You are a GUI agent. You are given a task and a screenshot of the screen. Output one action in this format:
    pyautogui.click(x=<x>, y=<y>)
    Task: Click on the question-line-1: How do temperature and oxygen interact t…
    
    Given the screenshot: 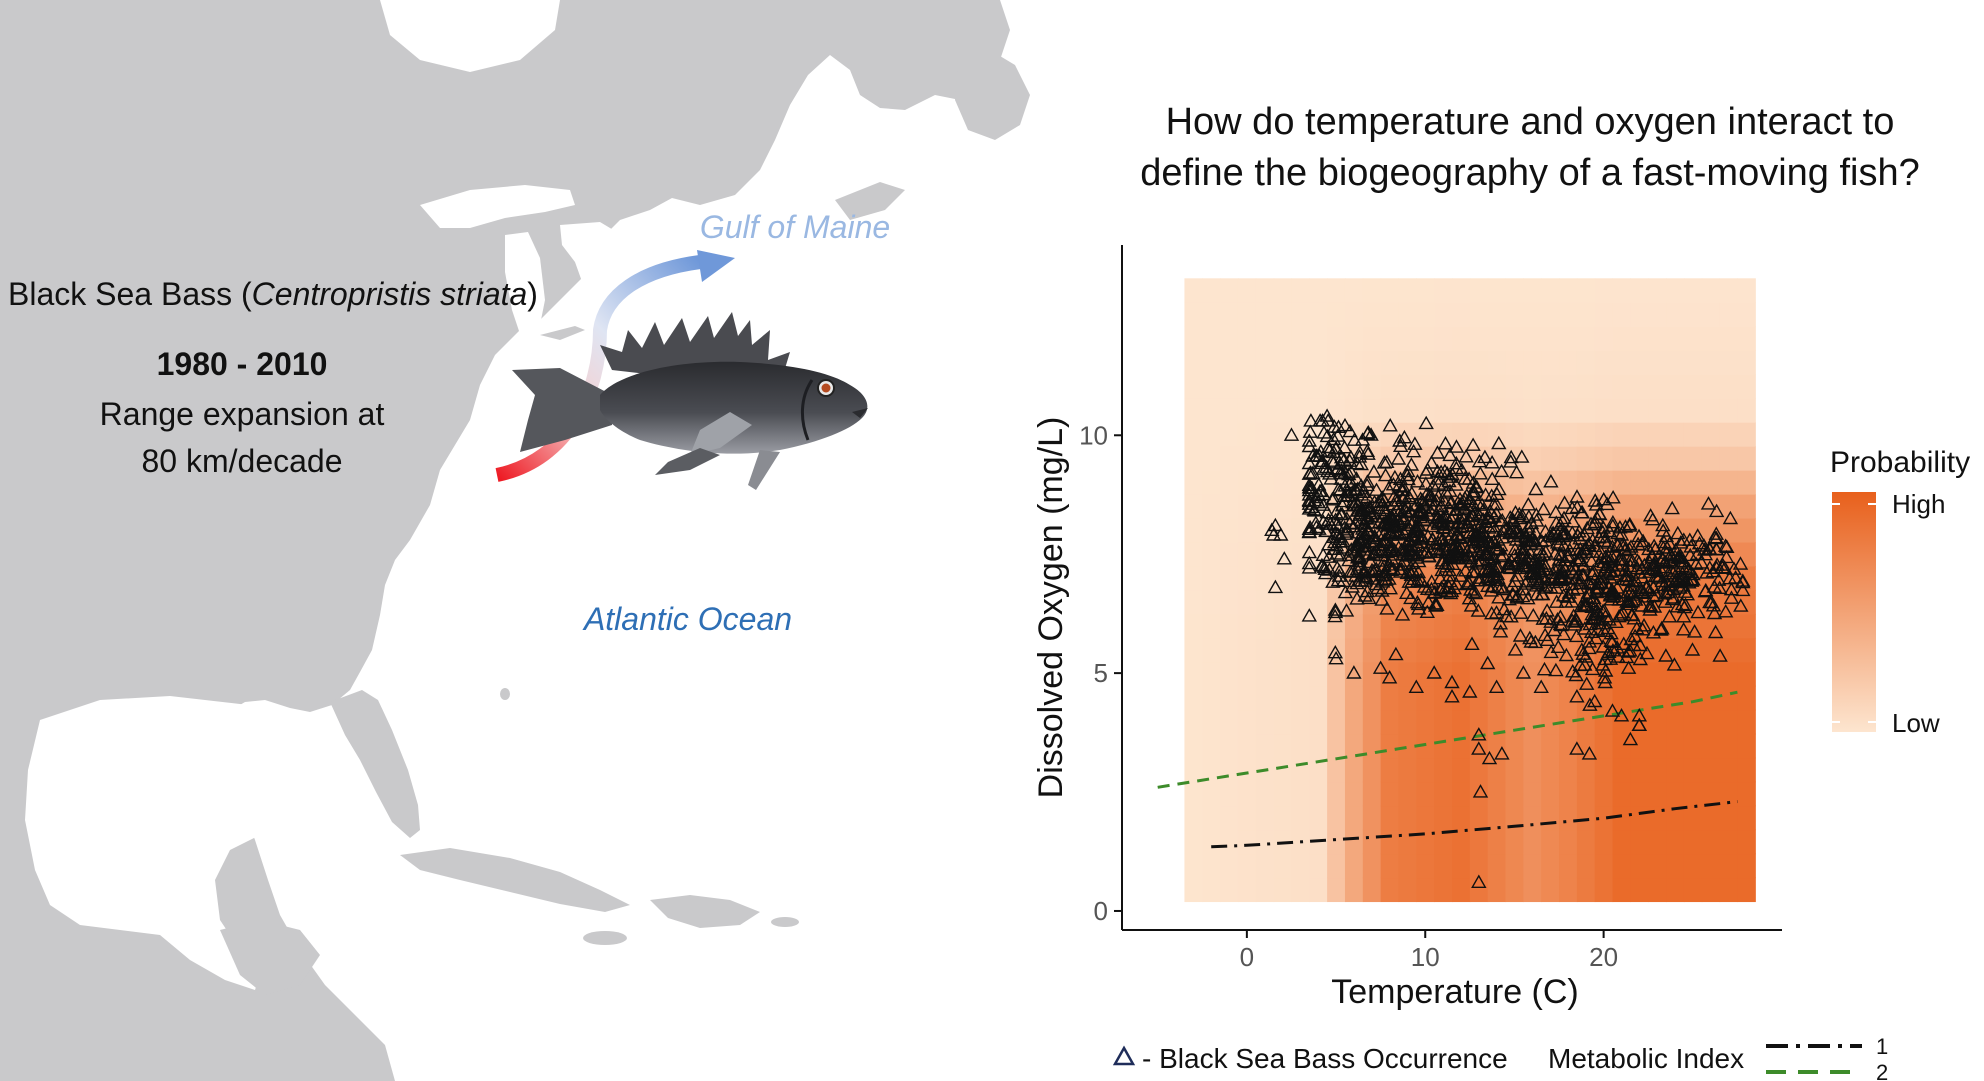 What is the action you would take?
    pyautogui.click(x=1530, y=122)
    